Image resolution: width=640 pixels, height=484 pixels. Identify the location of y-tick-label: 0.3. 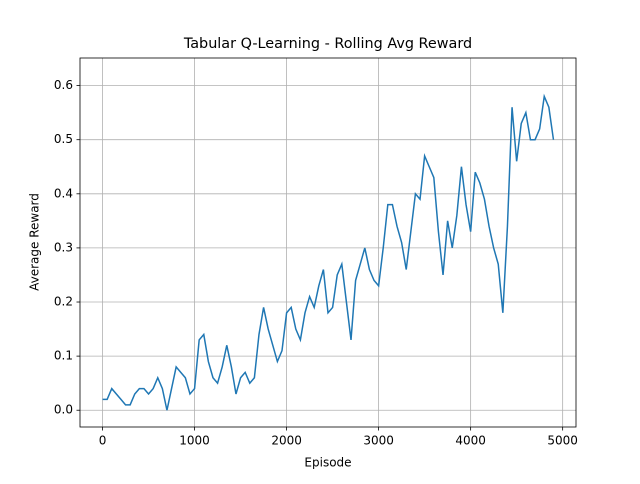
(63, 247).